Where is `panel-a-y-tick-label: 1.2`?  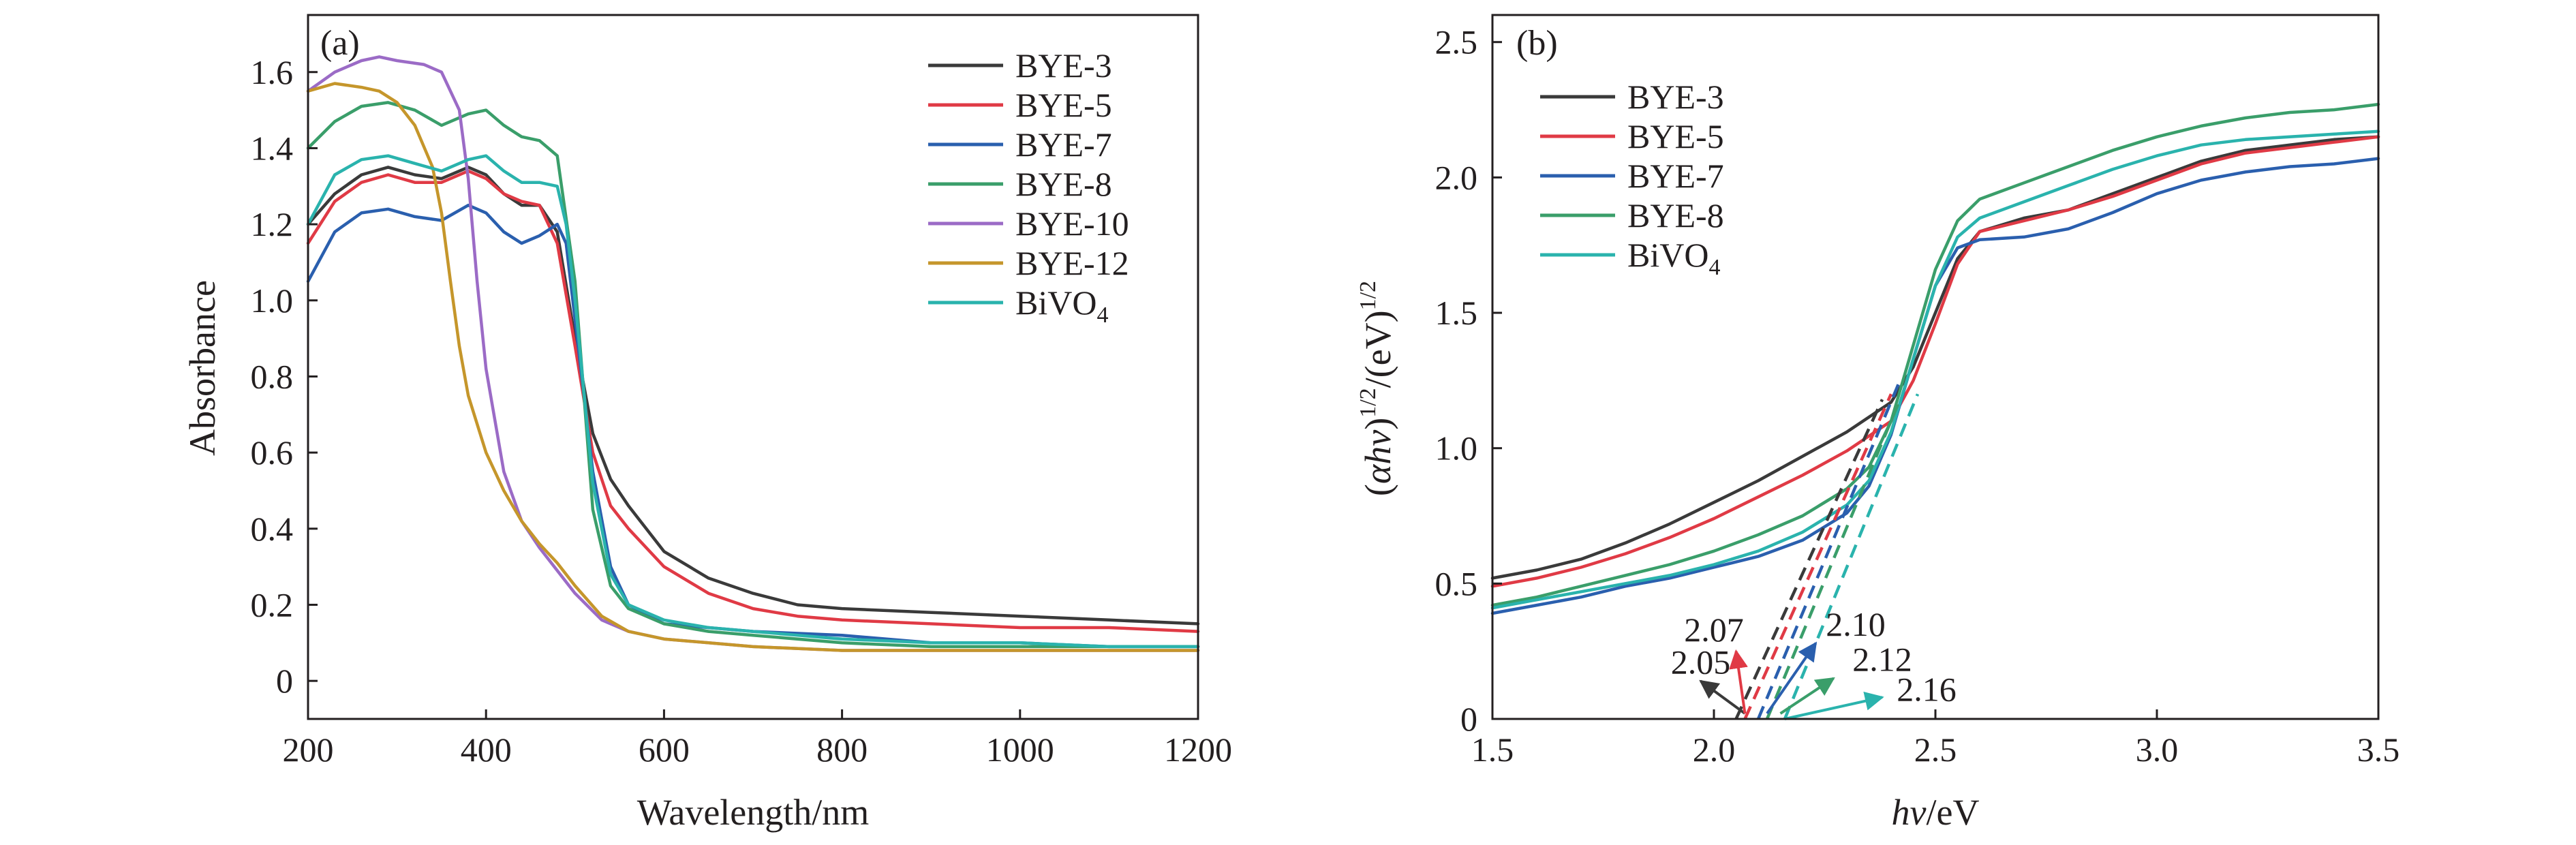
panel-a-y-tick-label: 1.2 is located at coordinates (272, 224).